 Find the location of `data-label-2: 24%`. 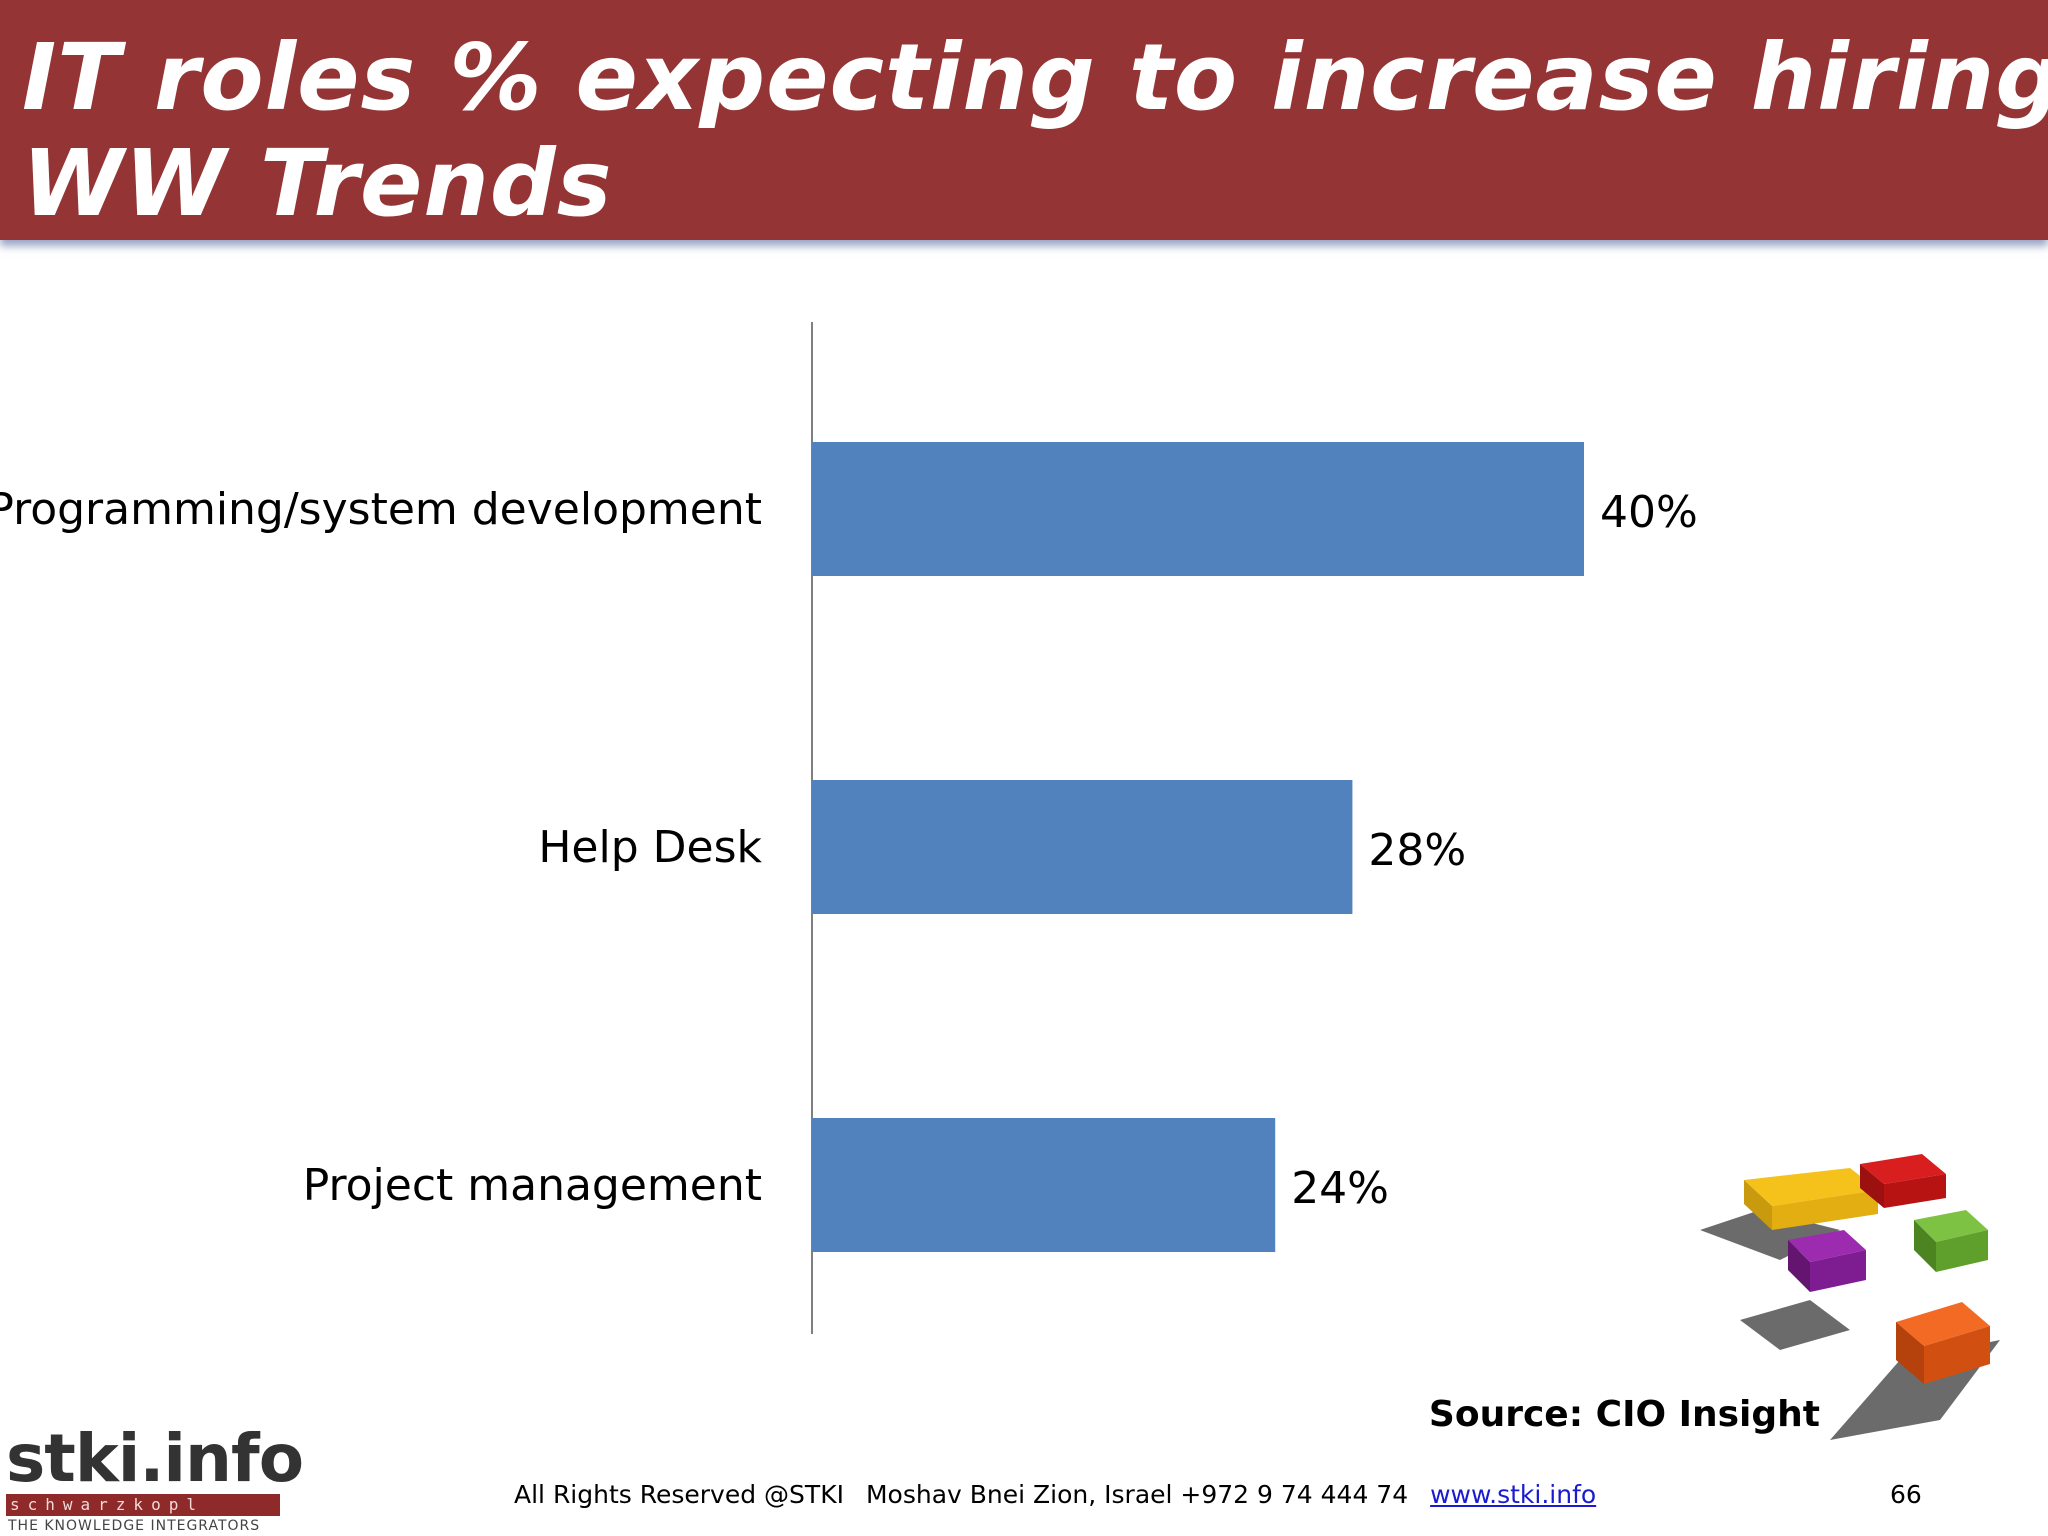

data-label-2: 24% is located at coordinates (1340, 1188).